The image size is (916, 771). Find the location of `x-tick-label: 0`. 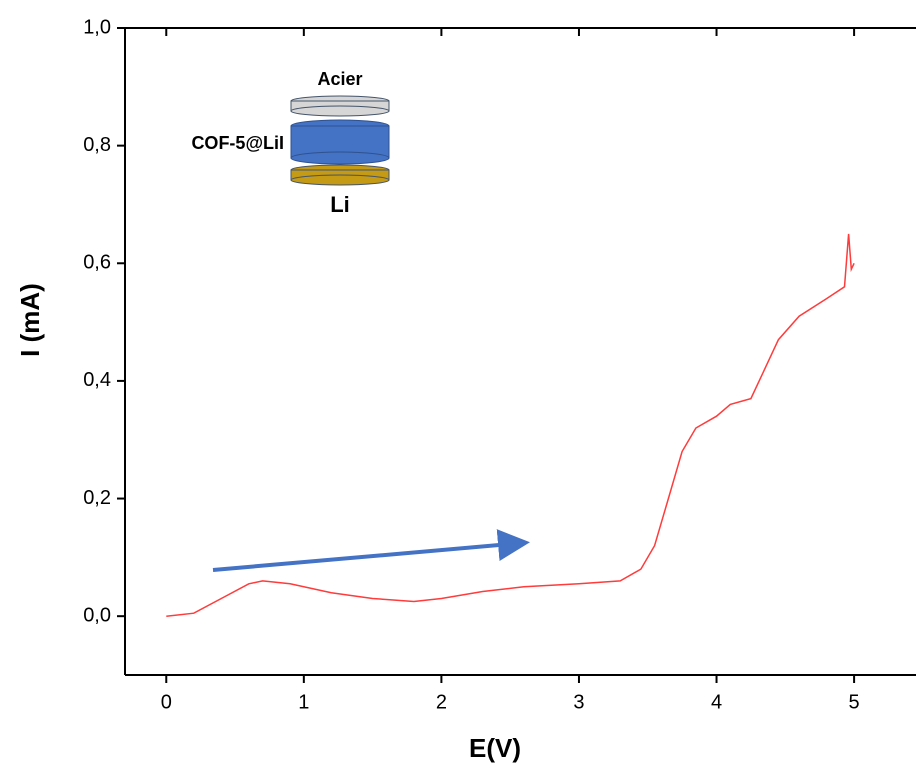

x-tick-label: 0 is located at coordinates (166, 702).